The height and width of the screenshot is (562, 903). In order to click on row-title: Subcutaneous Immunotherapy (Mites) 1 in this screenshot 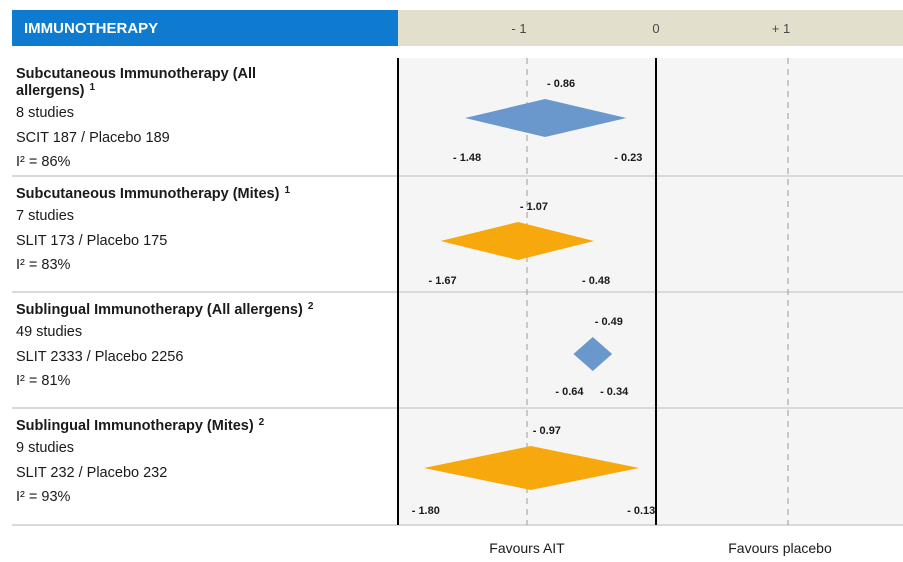, I will do `click(153, 193)`.